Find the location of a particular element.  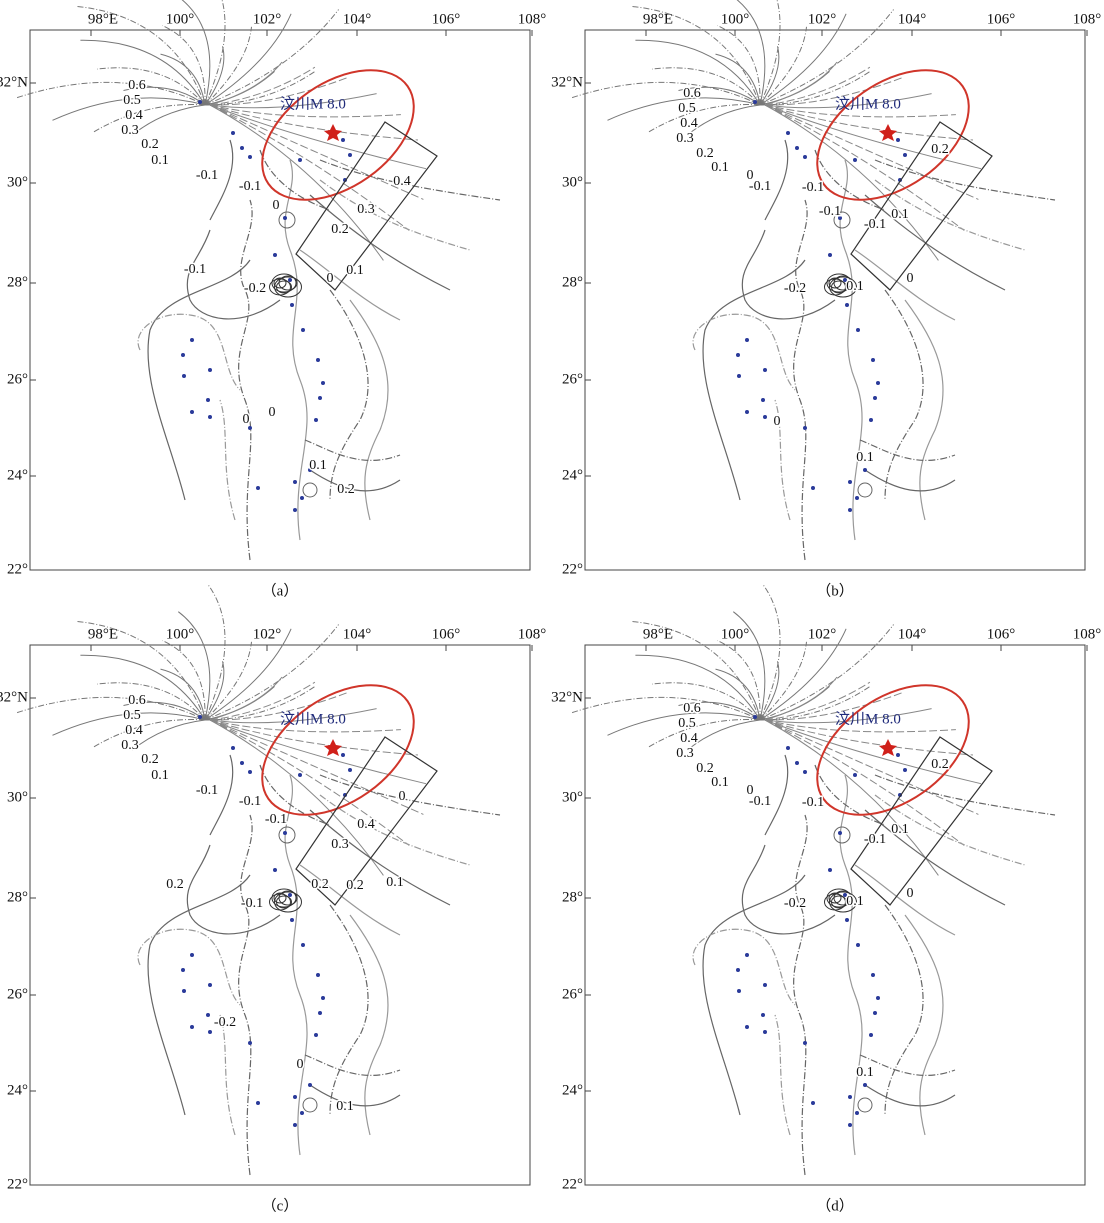

contour-label: 0.6 is located at coordinates (692, 93).